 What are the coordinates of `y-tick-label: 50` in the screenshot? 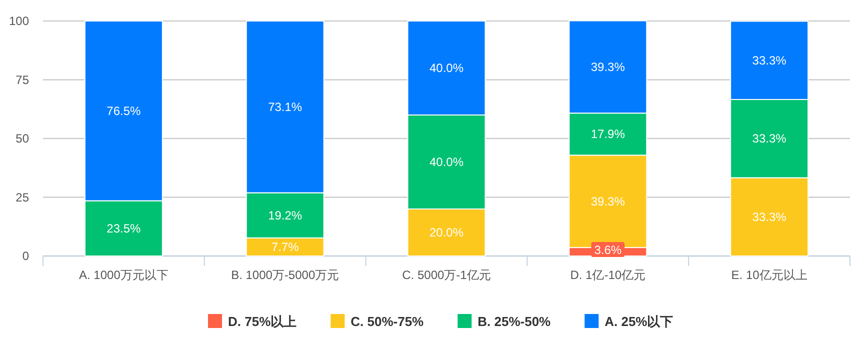 It's located at (23, 139).